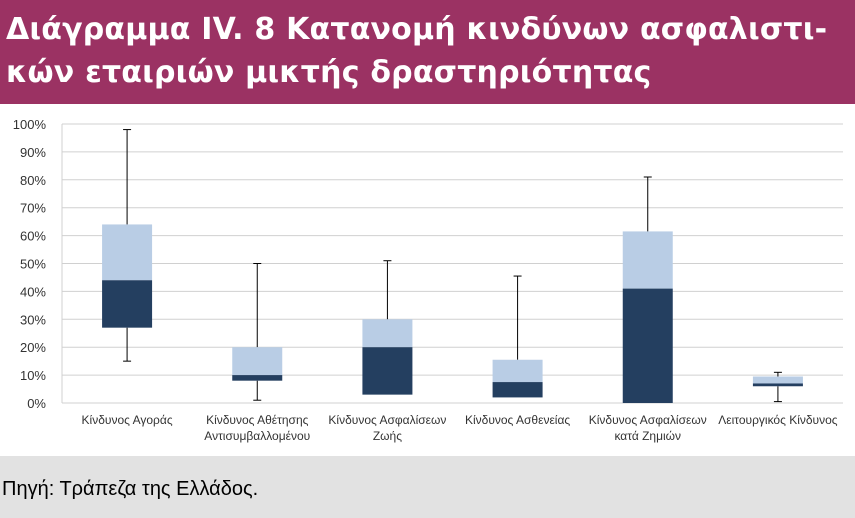 The height and width of the screenshot is (518, 855). What do you see at coordinates (33, 291) in the screenshot?
I see `y-tick-label: 40%` at bounding box center [33, 291].